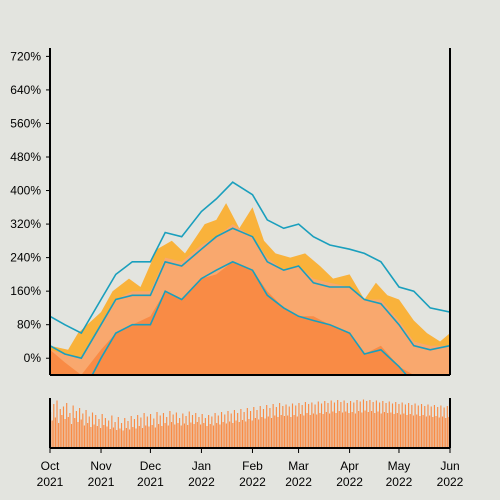  I want to click on y-tick-label: 320%, so click(25, 224).